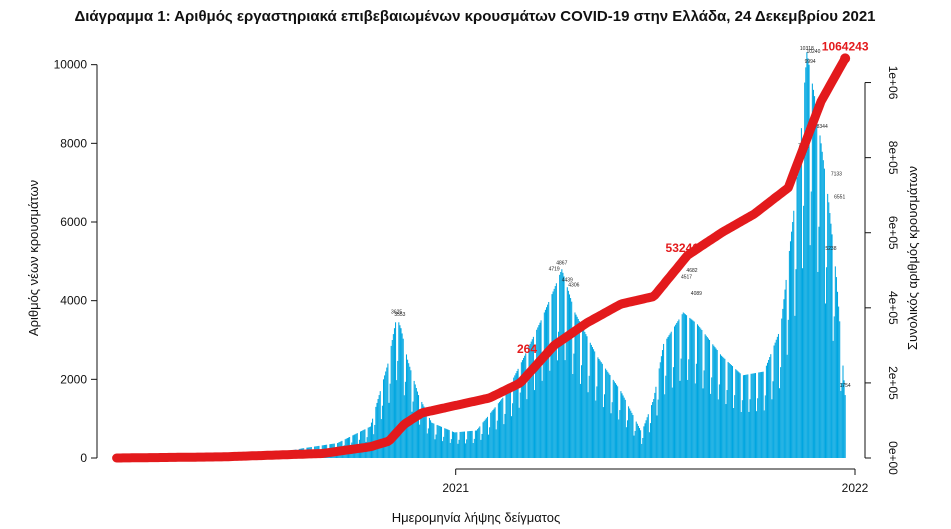  What do you see at coordinates (807, 49) in the screenshot?
I see `bar-label: 10318` at bounding box center [807, 49].